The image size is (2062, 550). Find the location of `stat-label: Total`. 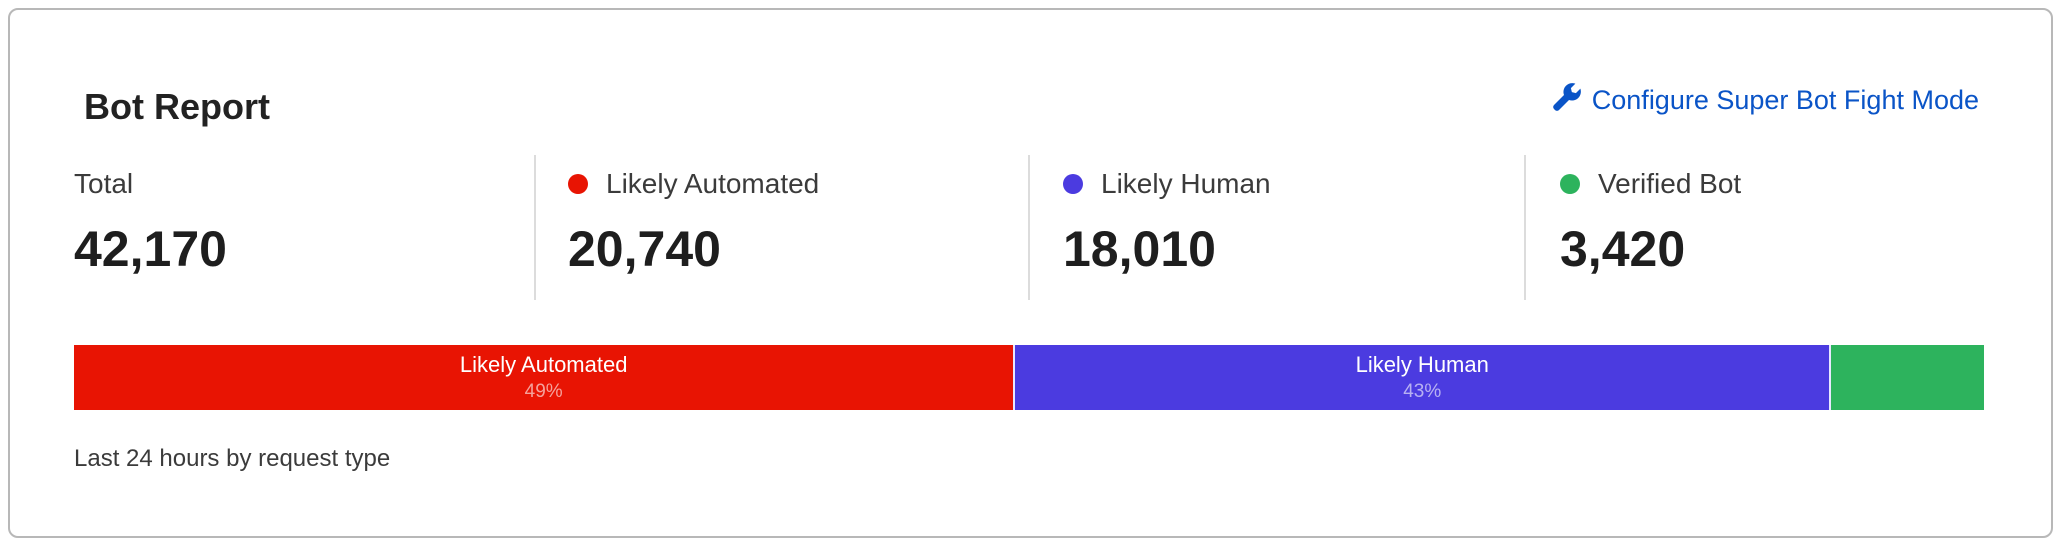

stat-label: Total is located at coordinates (104, 183).